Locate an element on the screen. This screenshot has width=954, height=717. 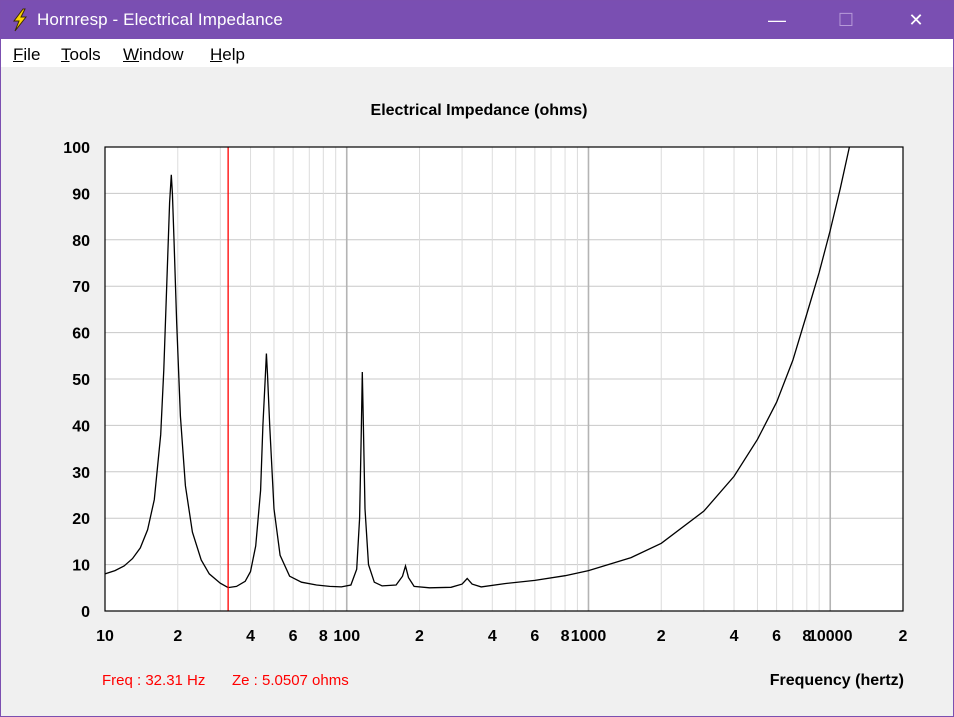
y-tick-label: 30 is located at coordinates (81, 473).